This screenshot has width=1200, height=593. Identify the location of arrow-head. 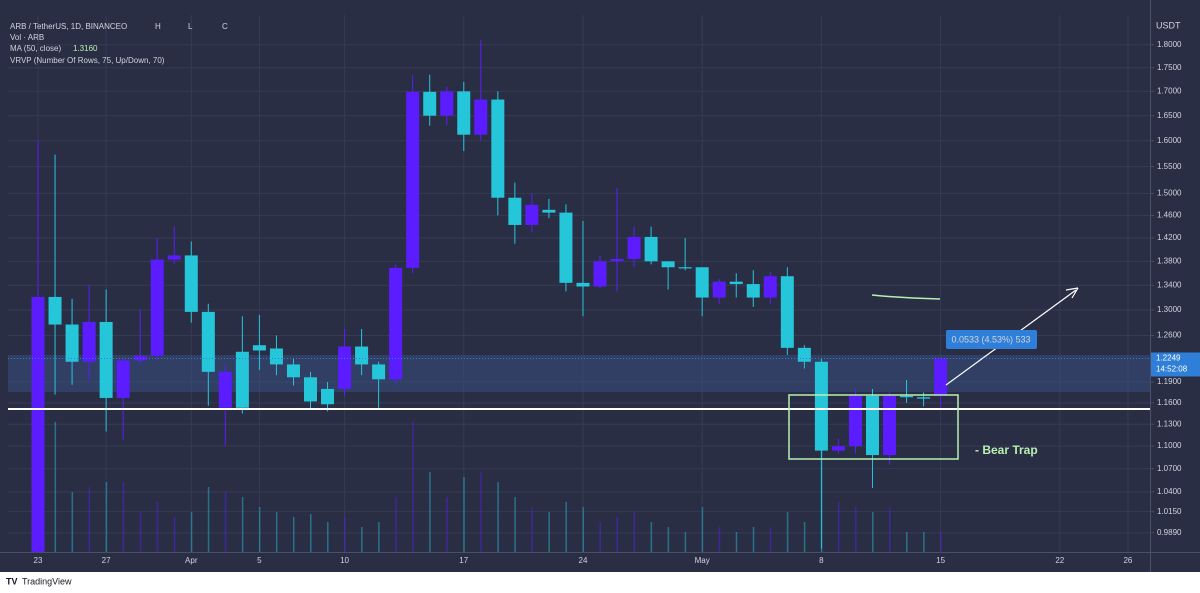
(1072, 293).